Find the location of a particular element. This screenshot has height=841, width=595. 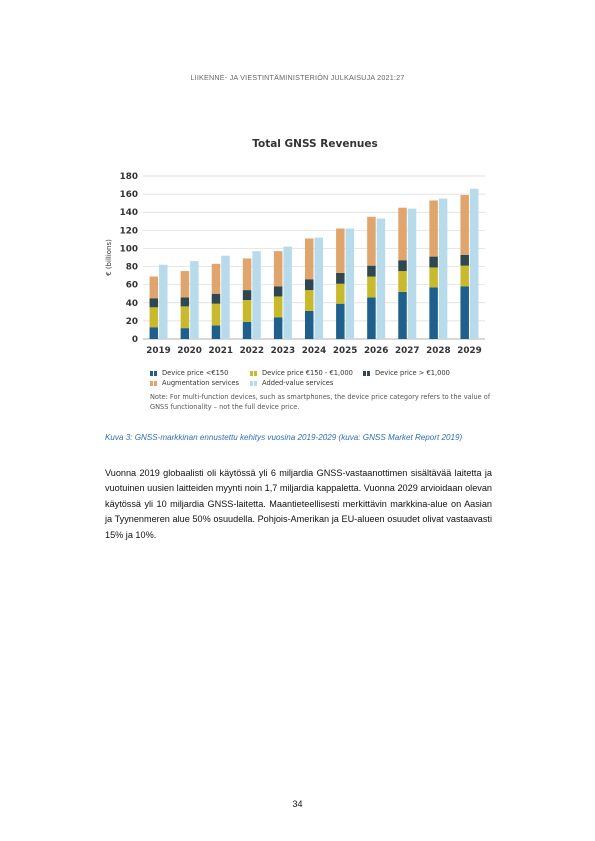

x-tick-label: 2019 is located at coordinates (158, 351).